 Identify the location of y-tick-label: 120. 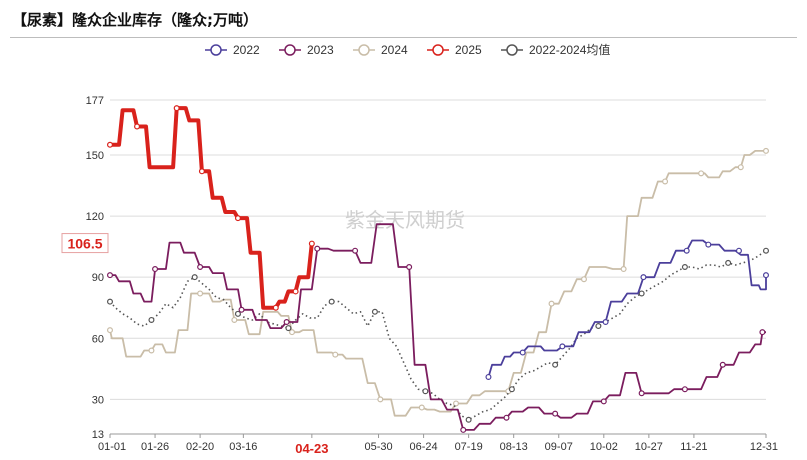
(95, 217).